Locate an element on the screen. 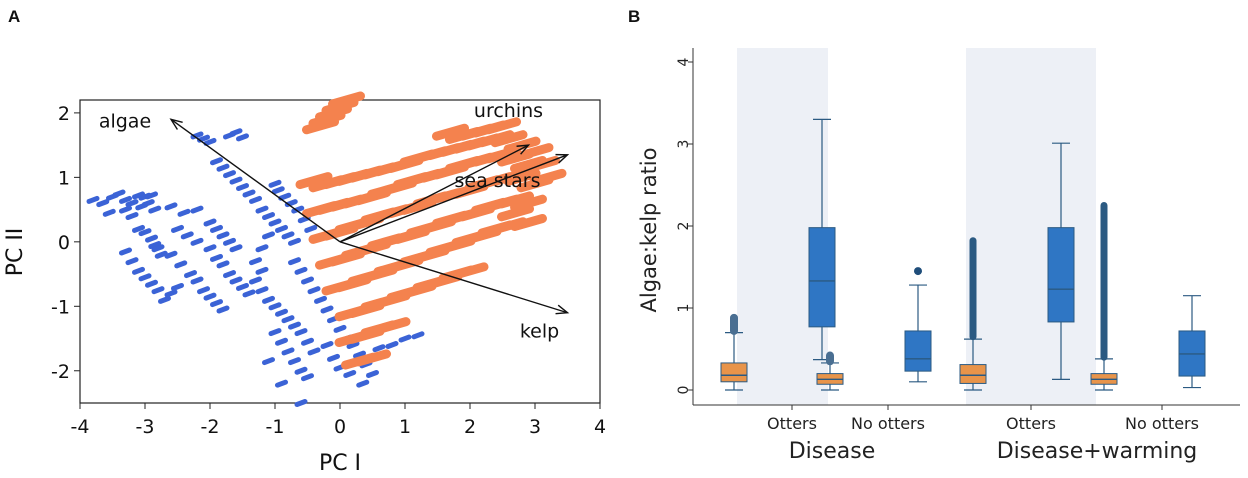  category-label: No otters is located at coordinates (1162, 423).